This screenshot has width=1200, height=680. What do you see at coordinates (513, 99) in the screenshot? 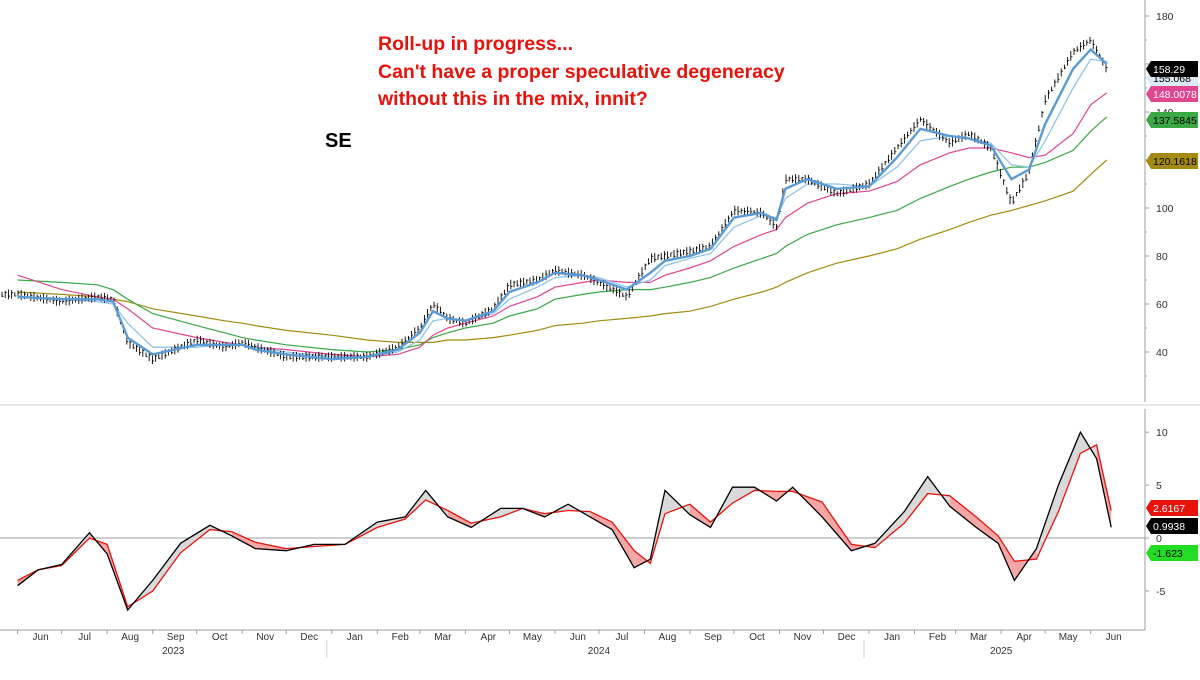
I see `annotation-line-3: without this in the mix, innit?` at bounding box center [513, 99].